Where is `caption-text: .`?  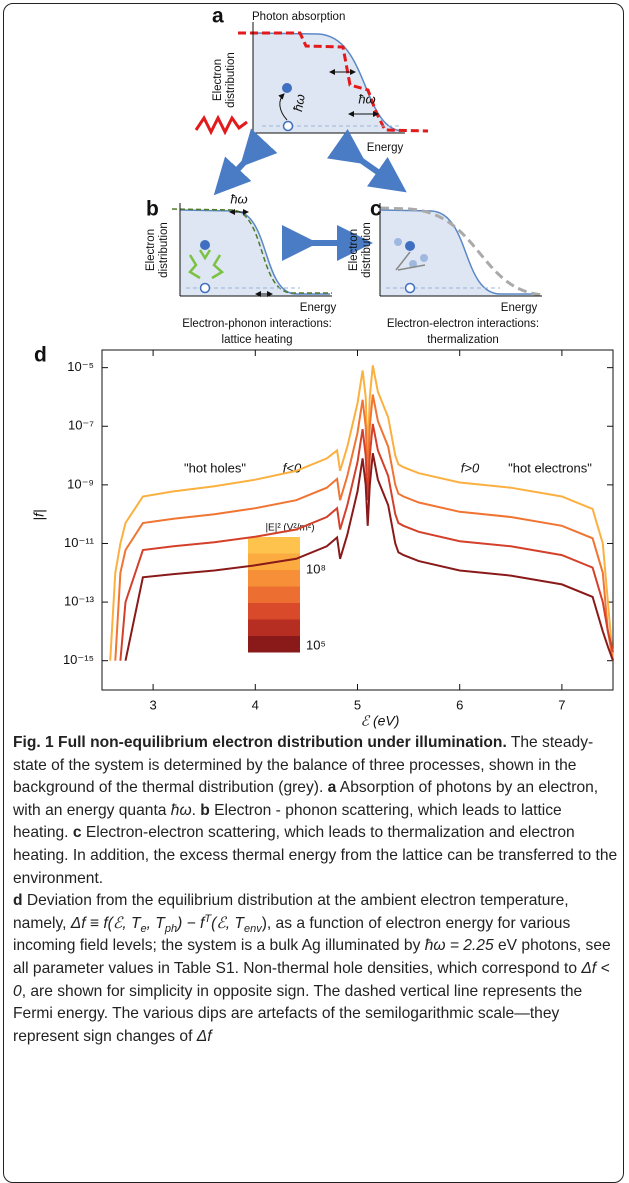
caption-text: . is located at coordinates (196, 810).